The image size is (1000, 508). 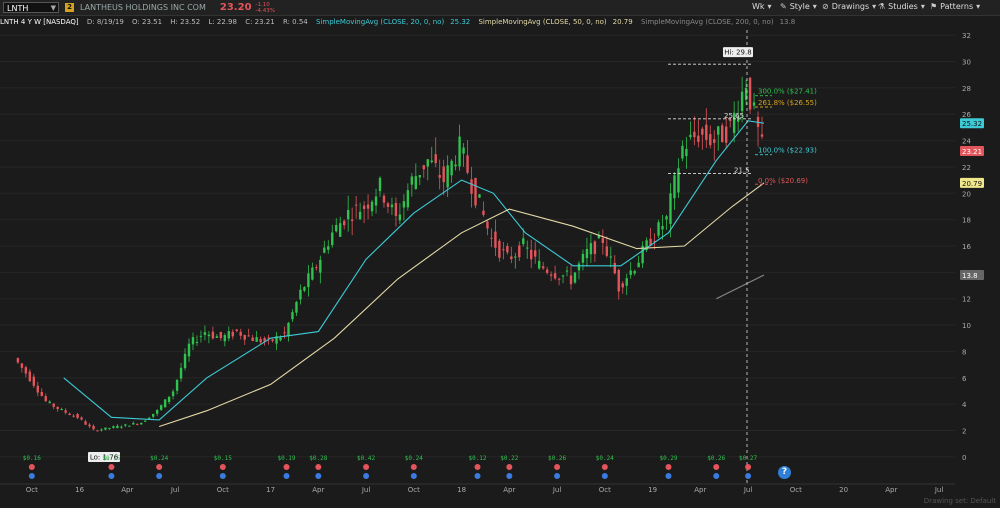 What do you see at coordinates (147, 22) in the screenshot?
I see `info-open: O: 23.51` at bounding box center [147, 22].